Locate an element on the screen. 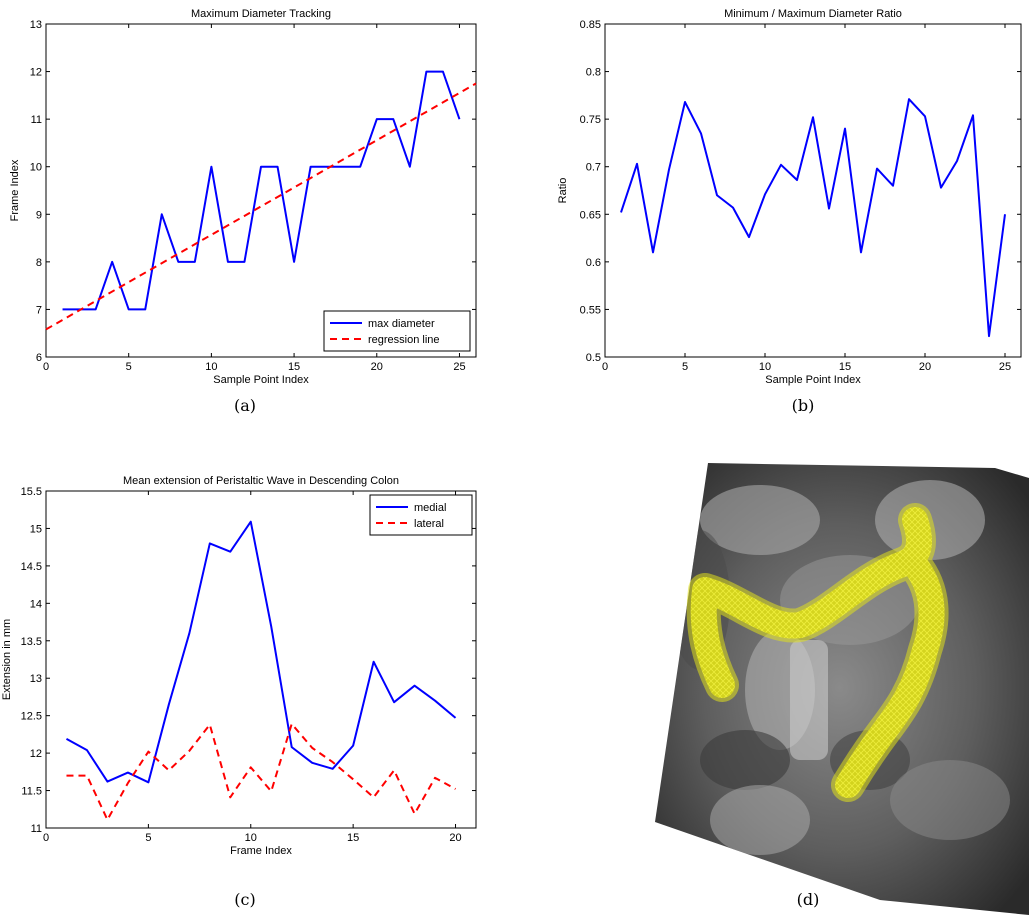 The image size is (1029, 915). y-axis-label: Frame Index is located at coordinates (15, 190).